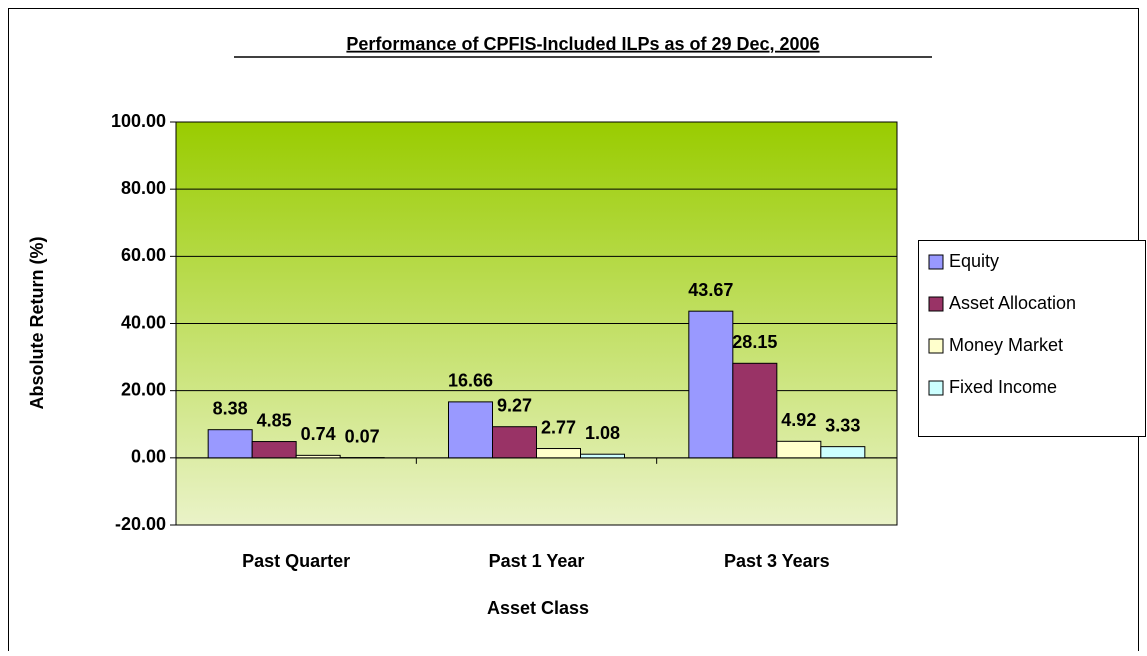 This screenshot has height=656, width=1147. I want to click on x-axis-label: Asset Class, so click(538, 608).